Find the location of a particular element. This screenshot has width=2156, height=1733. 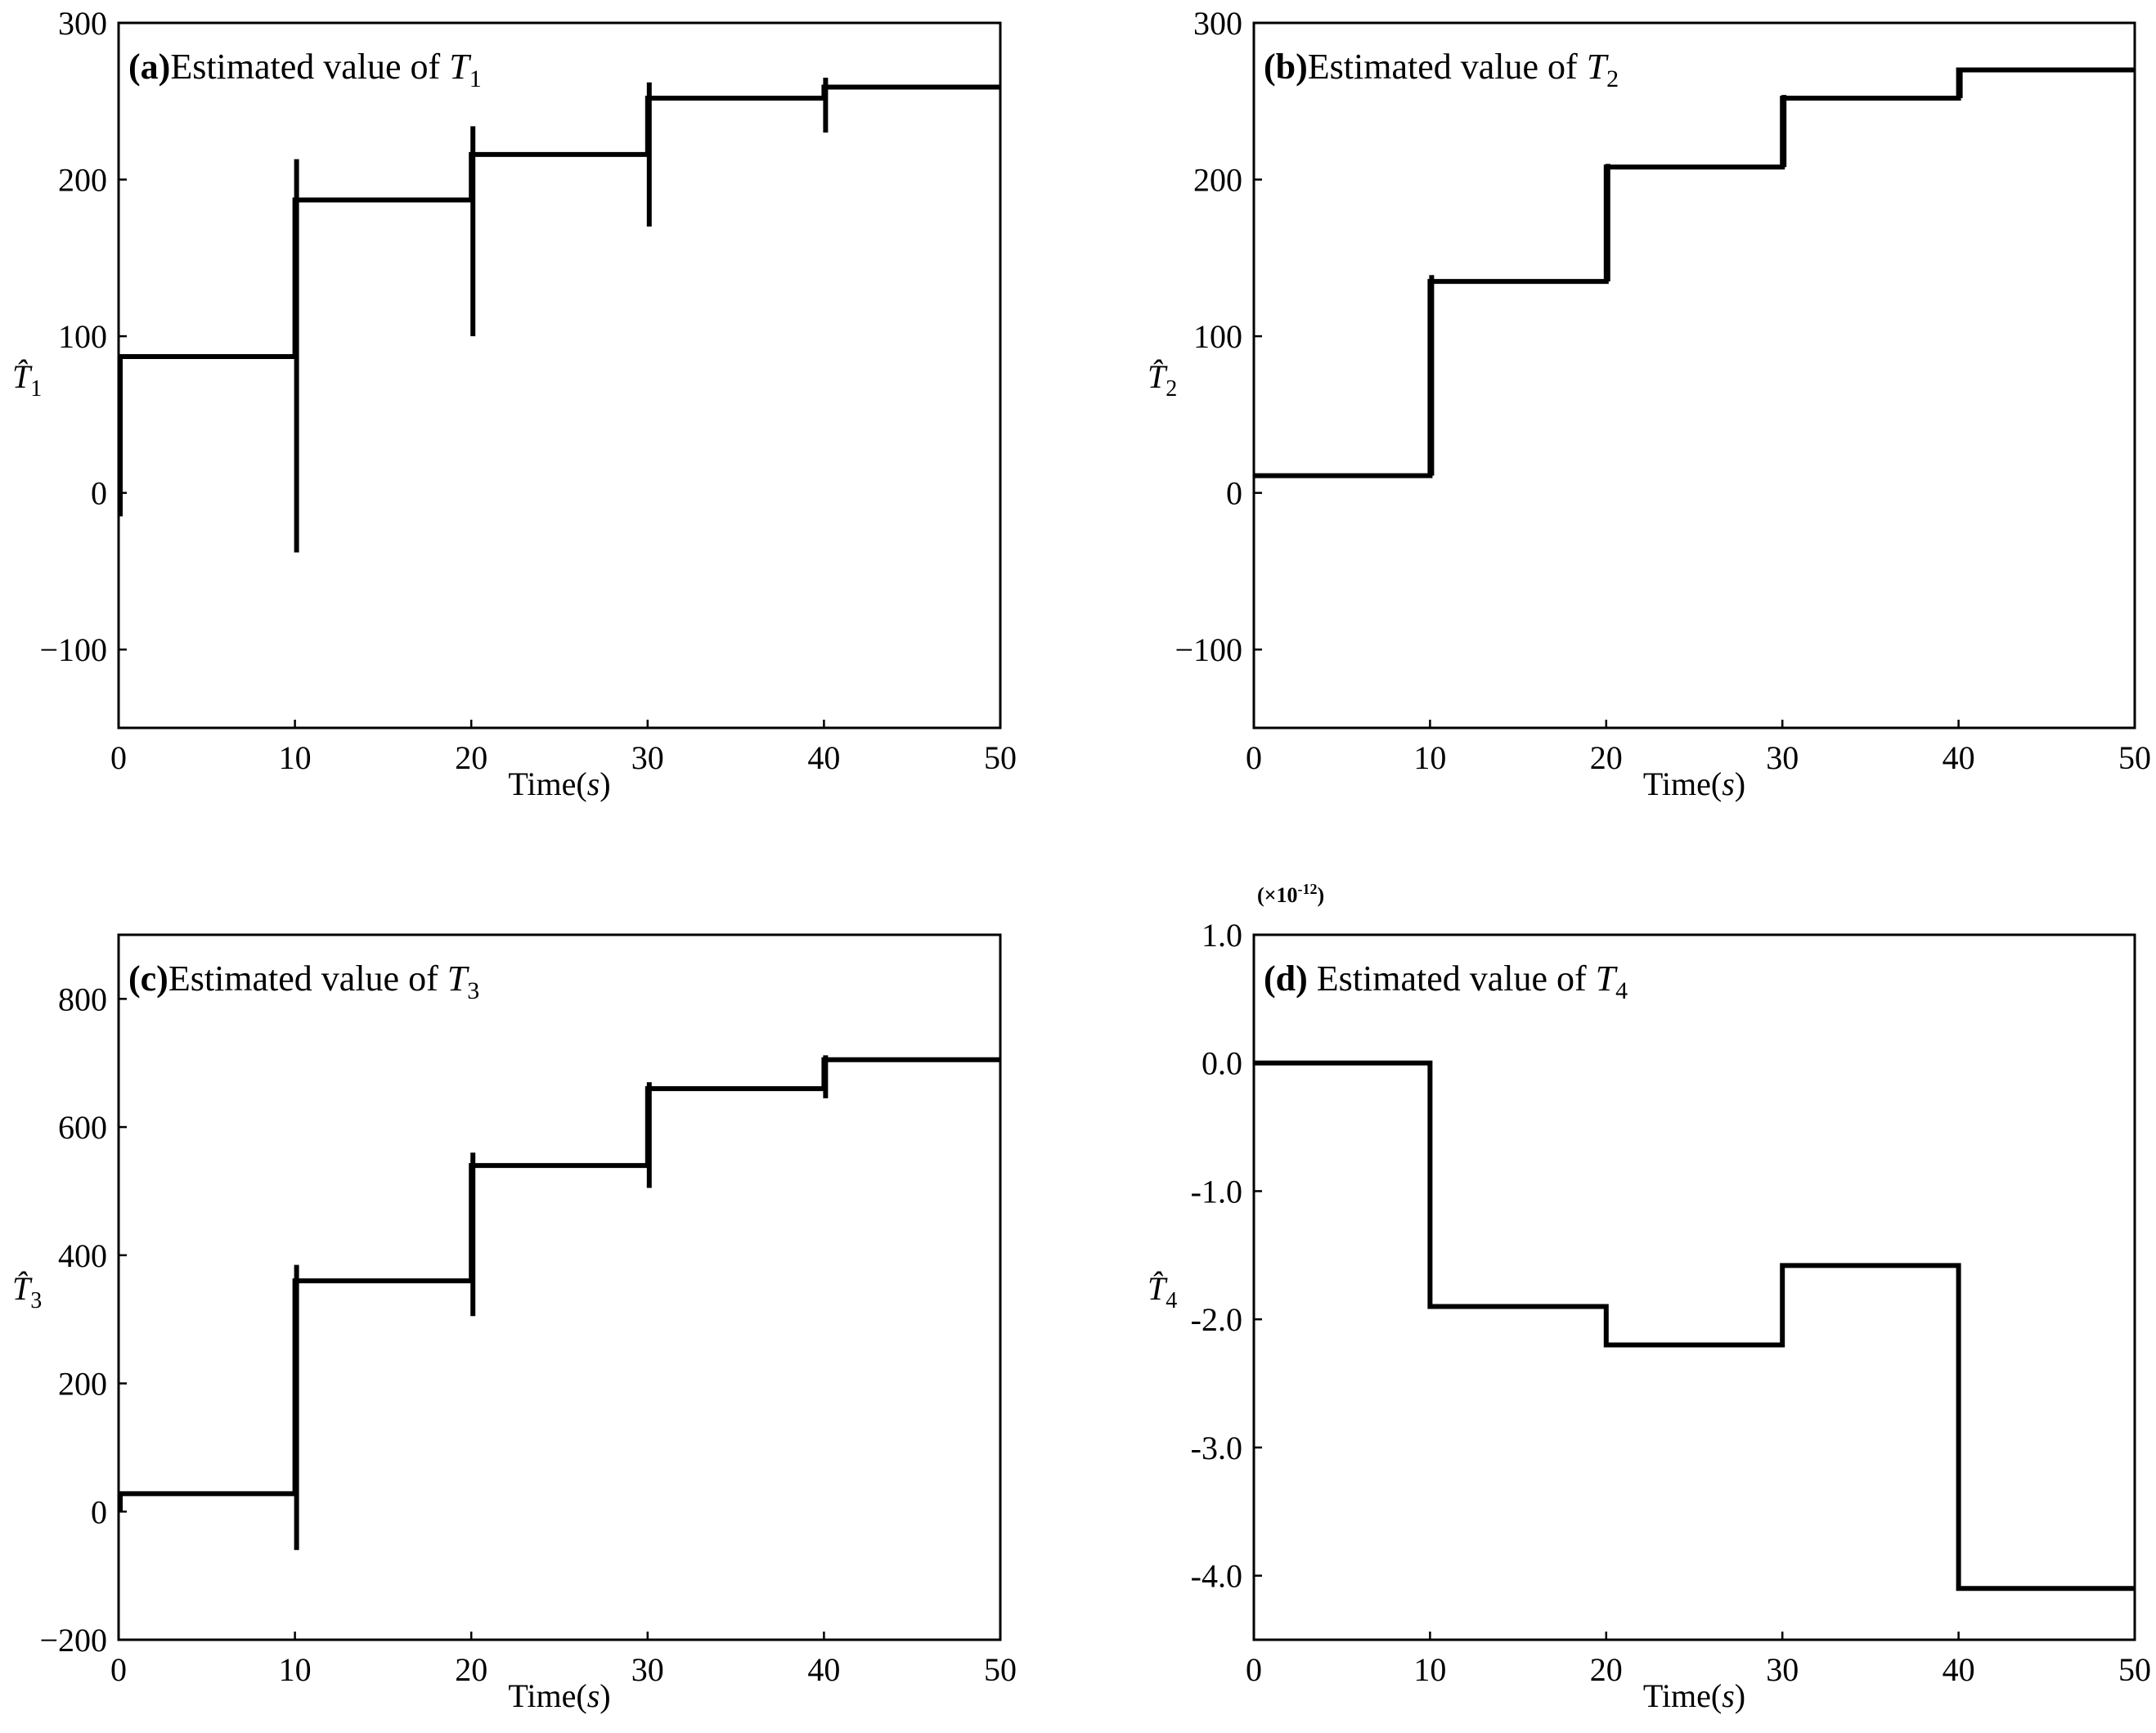

y-tick-label: -1.0 is located at coordinates (1216, 1191).